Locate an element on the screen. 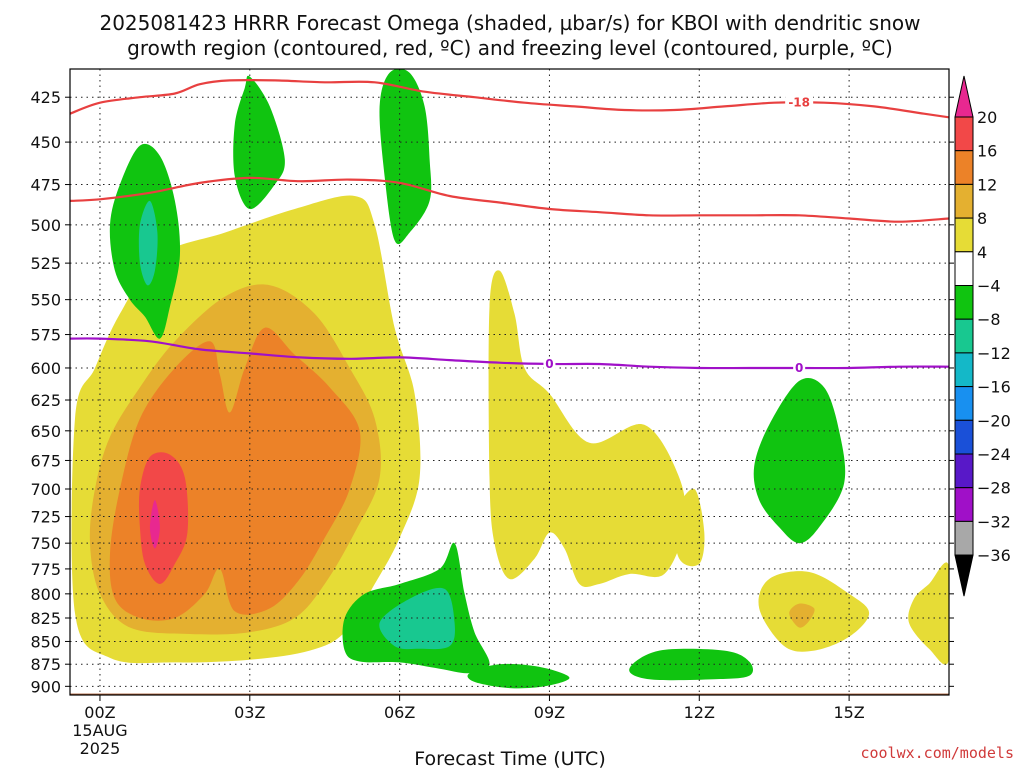 Image resolution: width=1024 pixels, height=768 pixels. y-tick-label-14: 775 is located at coordinates (45, 569).